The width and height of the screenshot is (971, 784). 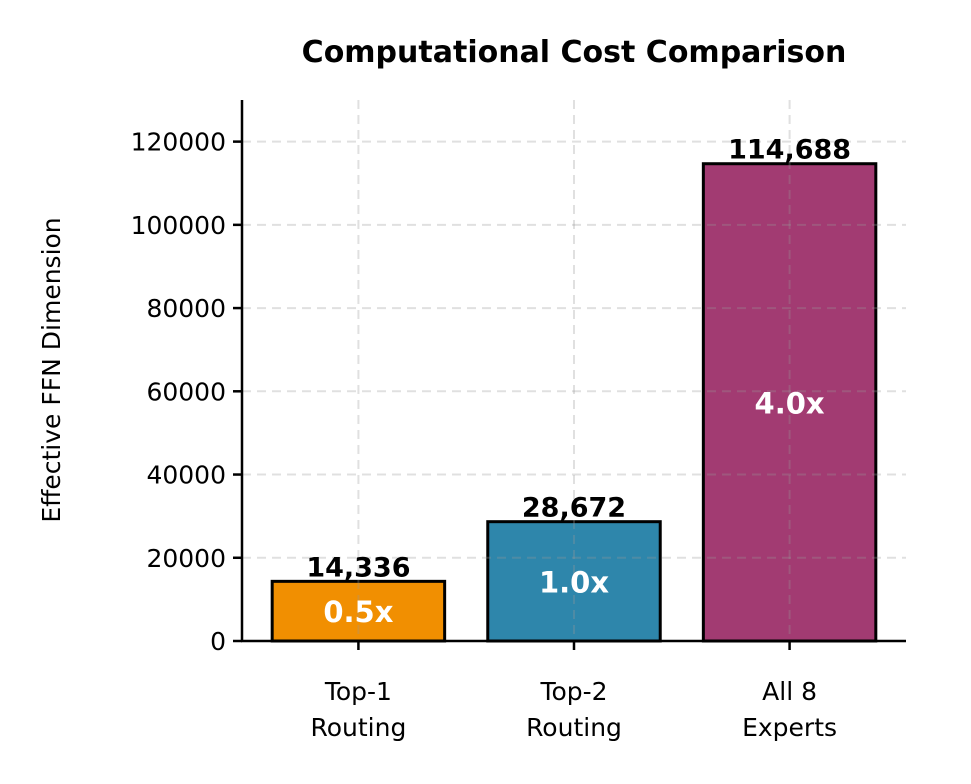 What do you see at coordinates (574, 52) in the screenshot?
I see `chart-title: Computational Cost Comparison` at bounding box center [574, 52].